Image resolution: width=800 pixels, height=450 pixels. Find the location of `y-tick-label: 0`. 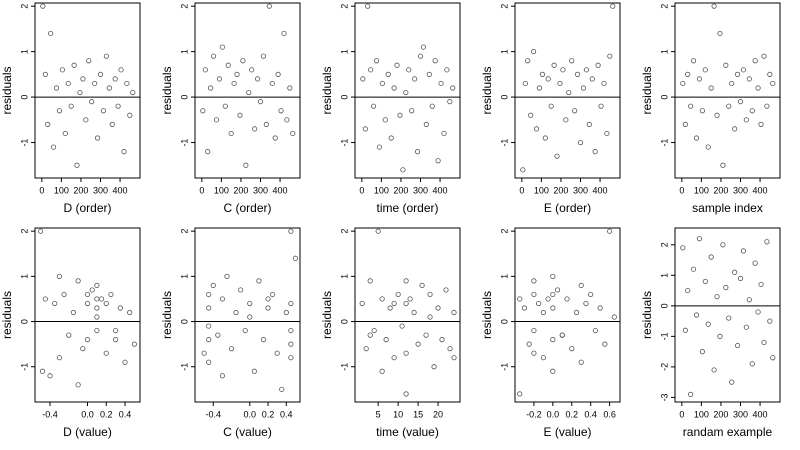

y-tick-label: 0 is located at coordinates (664, 97).